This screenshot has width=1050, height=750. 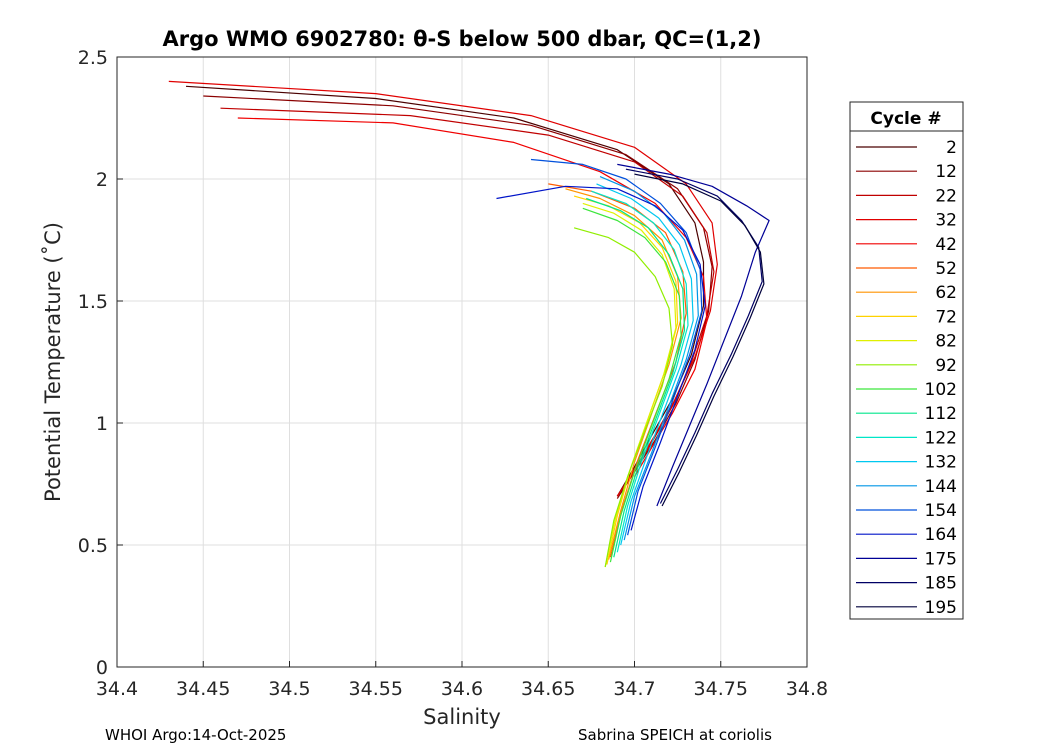 I want to click on y-tick-label: 0.5, so click(x=93, y=546).